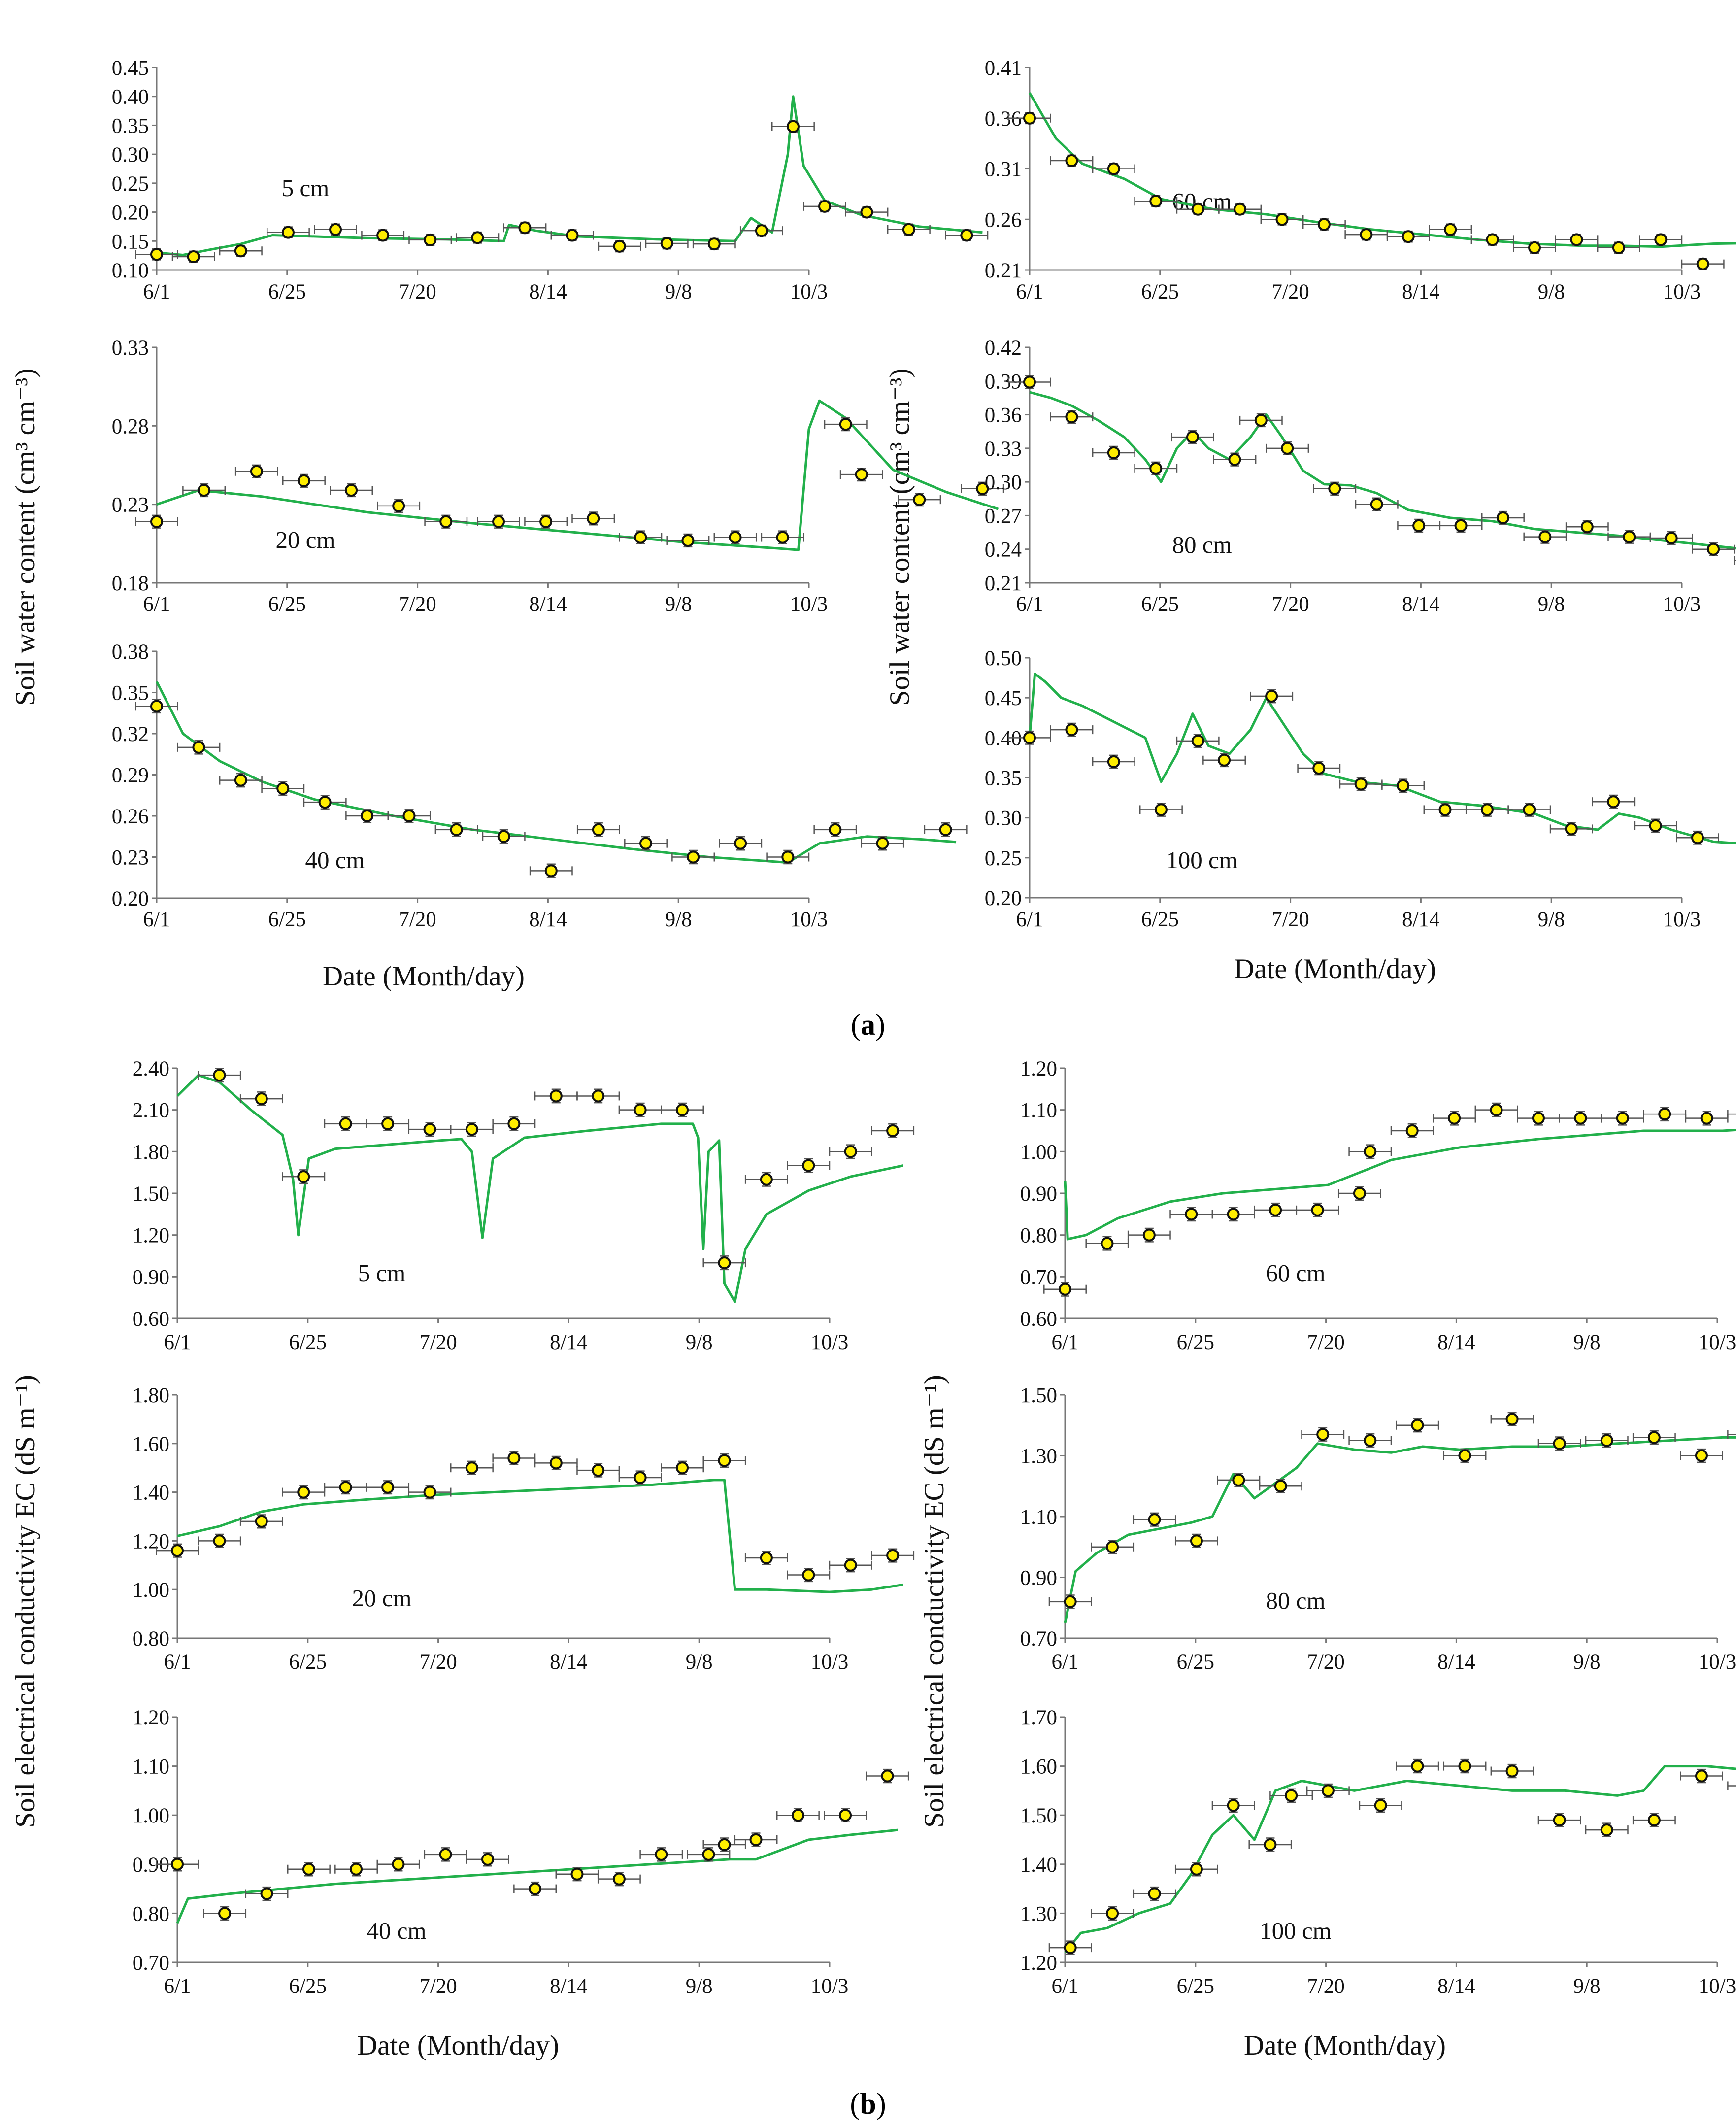 This screenshot has width=1736, height=2126. Describe the element at coordinates (151, 1590) in the screenshot. I see `y-tick-label: 1.00` at that location.